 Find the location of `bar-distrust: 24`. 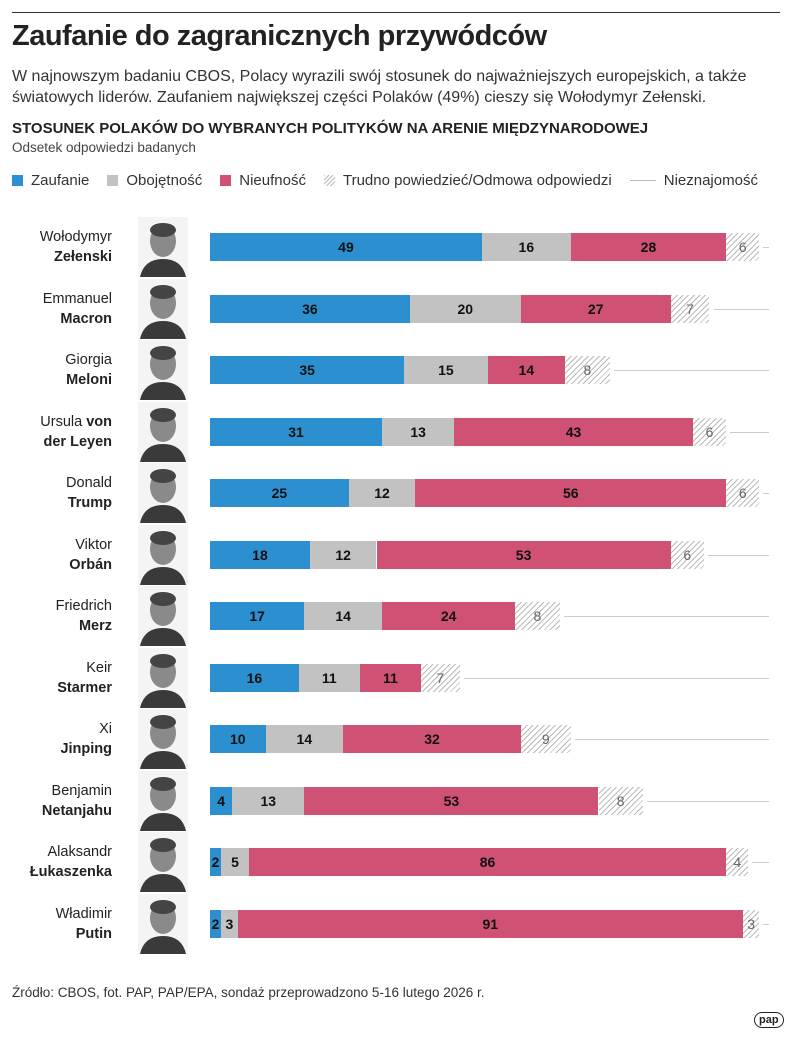

bar-distrust: 24 is located at coordinates (449, 616).